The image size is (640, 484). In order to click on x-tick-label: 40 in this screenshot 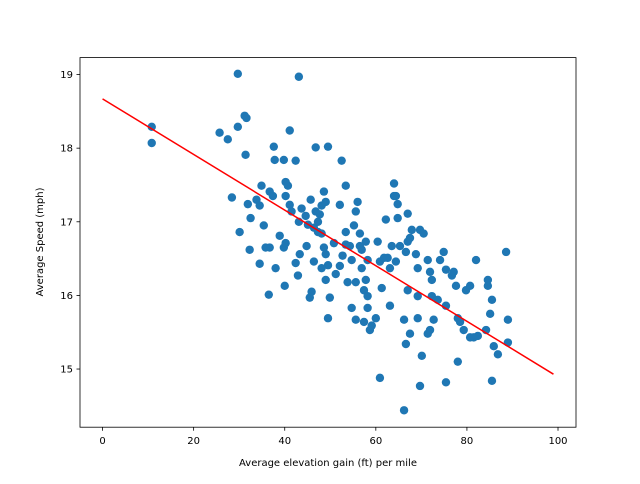, I will do `click(284, 441)`.